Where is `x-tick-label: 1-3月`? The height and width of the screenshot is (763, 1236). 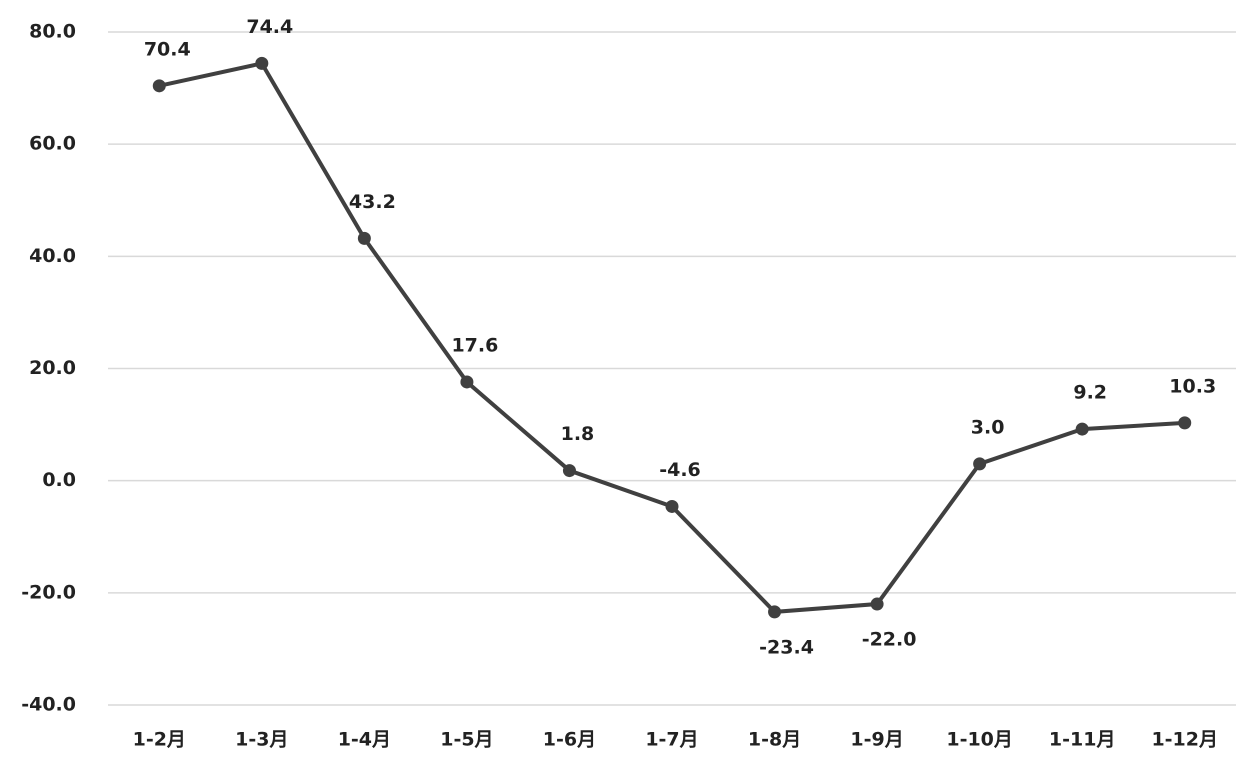
x-tick-label: 1-3月 is located at coordinates (261, 740).